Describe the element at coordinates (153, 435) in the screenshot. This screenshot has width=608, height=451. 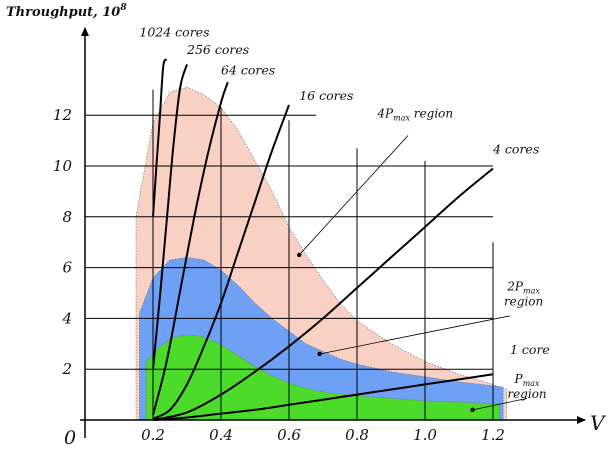
I see `x-tick-label: 0.2` at that location.